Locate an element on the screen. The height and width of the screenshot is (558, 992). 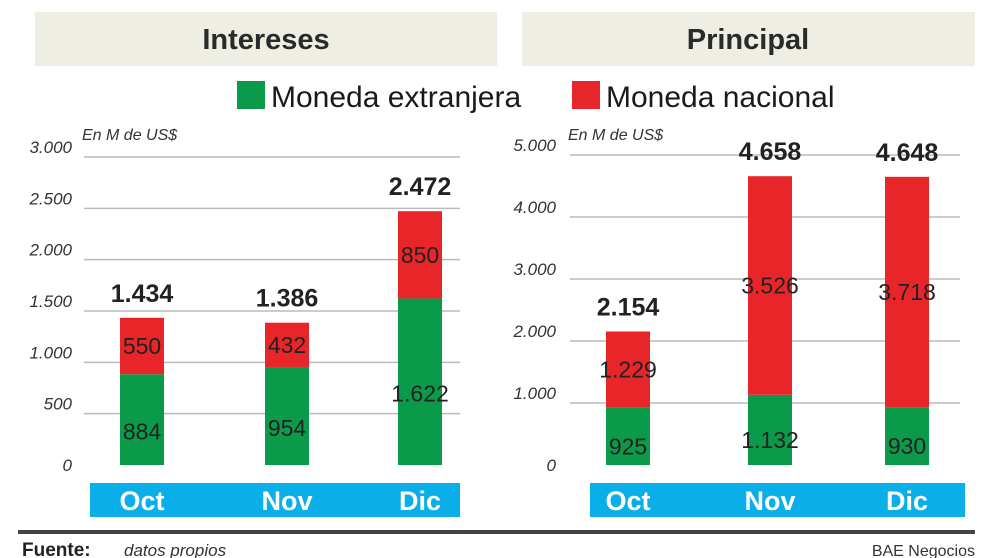
data-label-extranjera: 930 is located at coordinates (907, 446).